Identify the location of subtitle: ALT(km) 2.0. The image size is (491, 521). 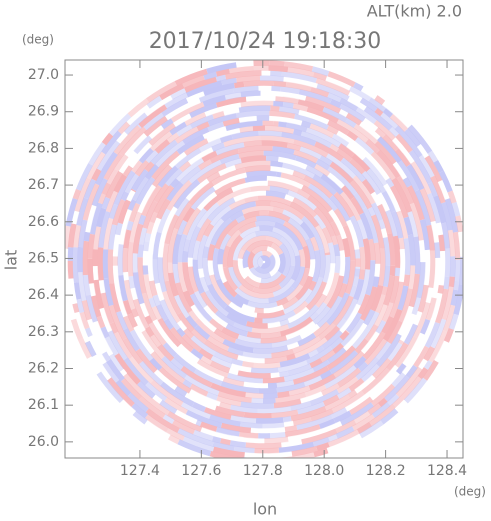
(414, 11).